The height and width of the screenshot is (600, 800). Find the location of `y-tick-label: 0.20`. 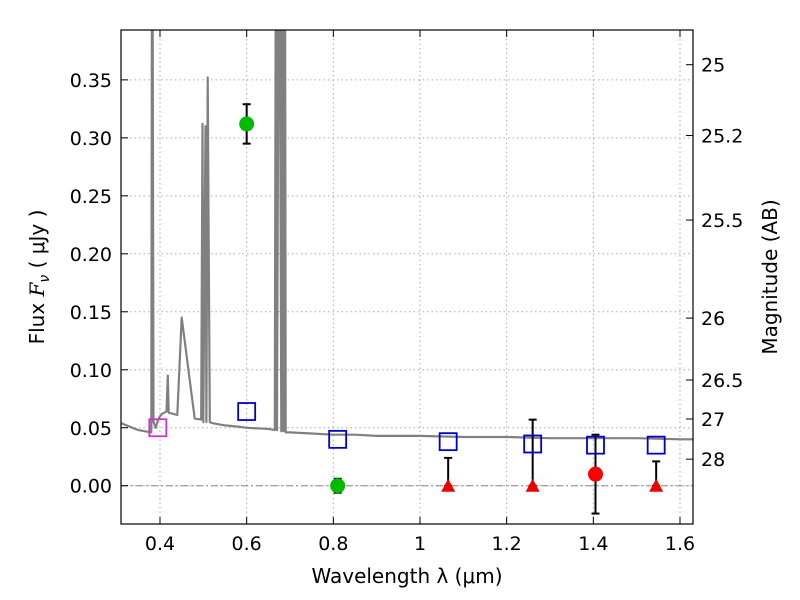

y-tick-label: 0.20 is located at coordinates (91, 255).